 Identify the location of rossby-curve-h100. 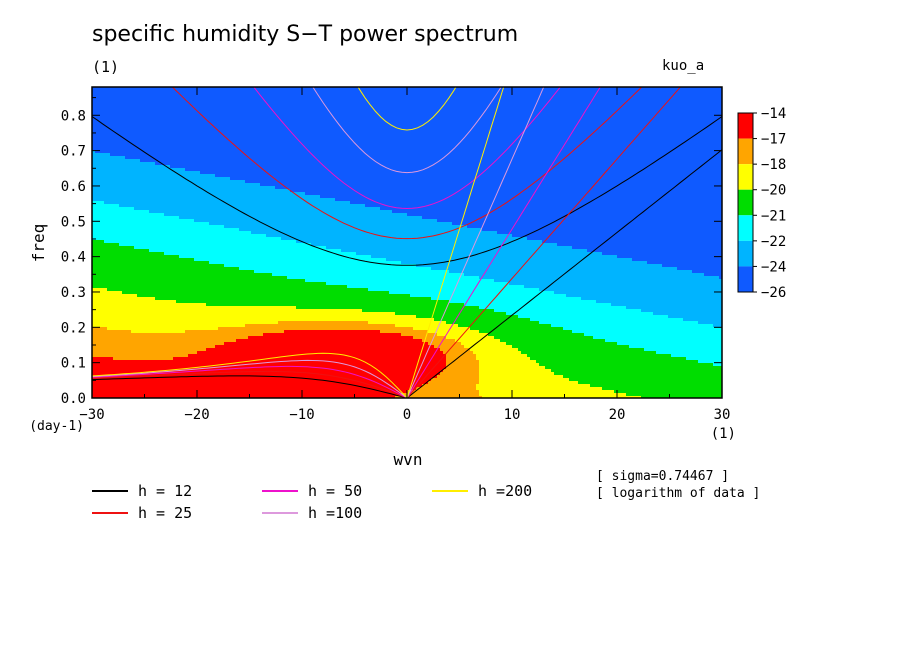
(250, 378).